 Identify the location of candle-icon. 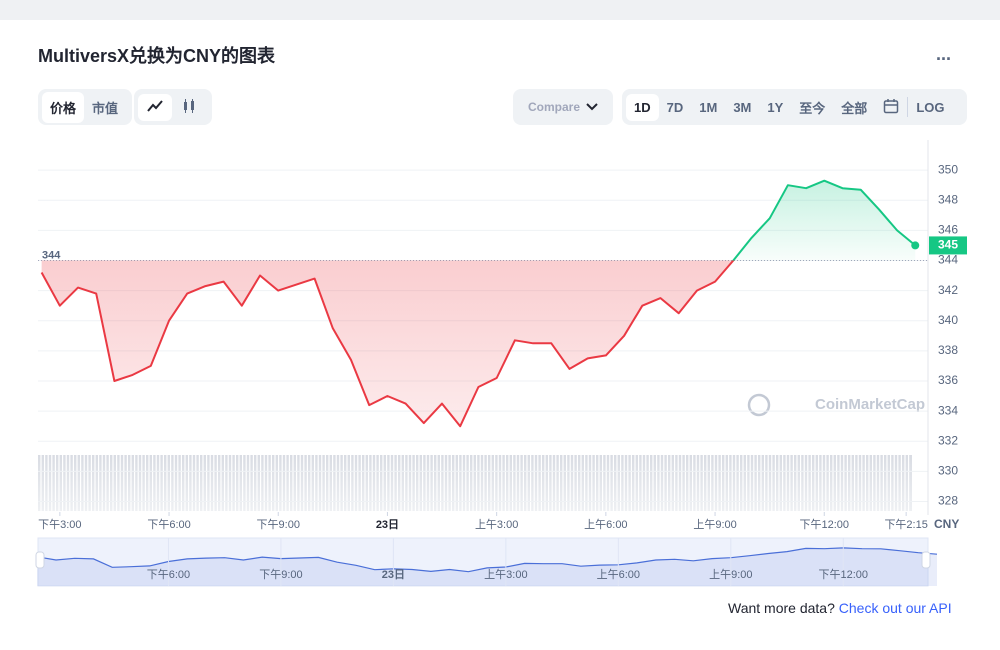
(189, 105).